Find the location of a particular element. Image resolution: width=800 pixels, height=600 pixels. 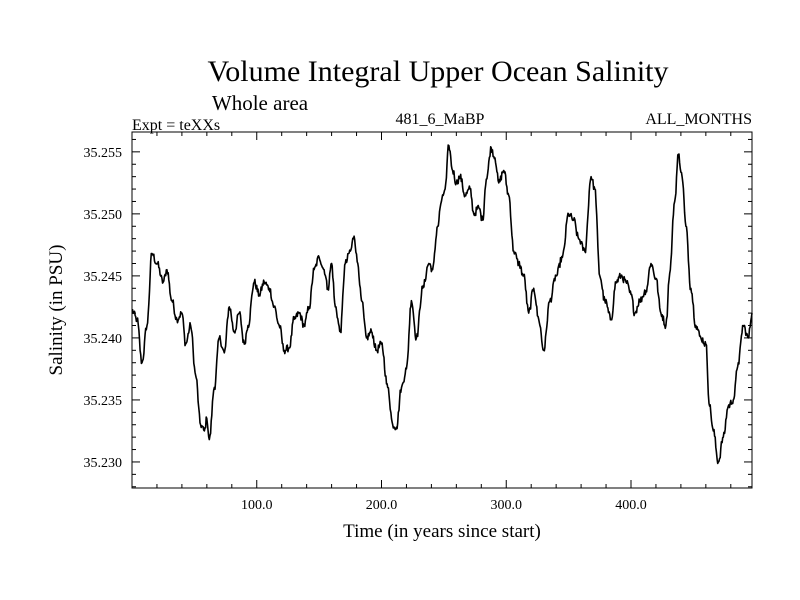

x-tick-label: 400.0 is located at coordinates (631, 505).